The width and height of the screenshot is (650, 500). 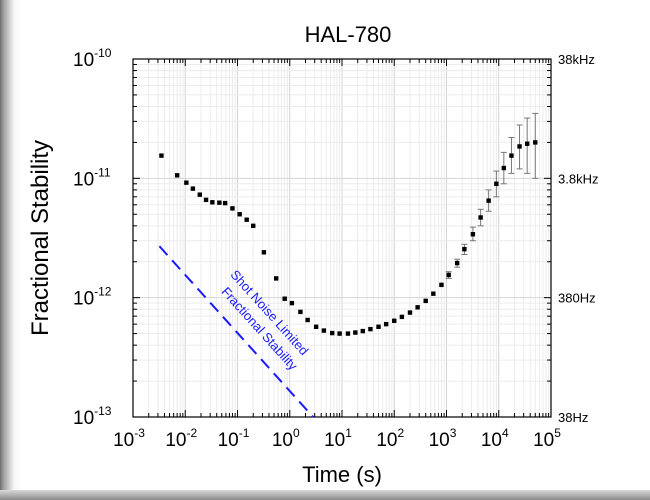 What do you see at coordinates (244, 433) in the screenshot?
I see `x-tick-label-exponent: -1` at bounding box center [244, 433].